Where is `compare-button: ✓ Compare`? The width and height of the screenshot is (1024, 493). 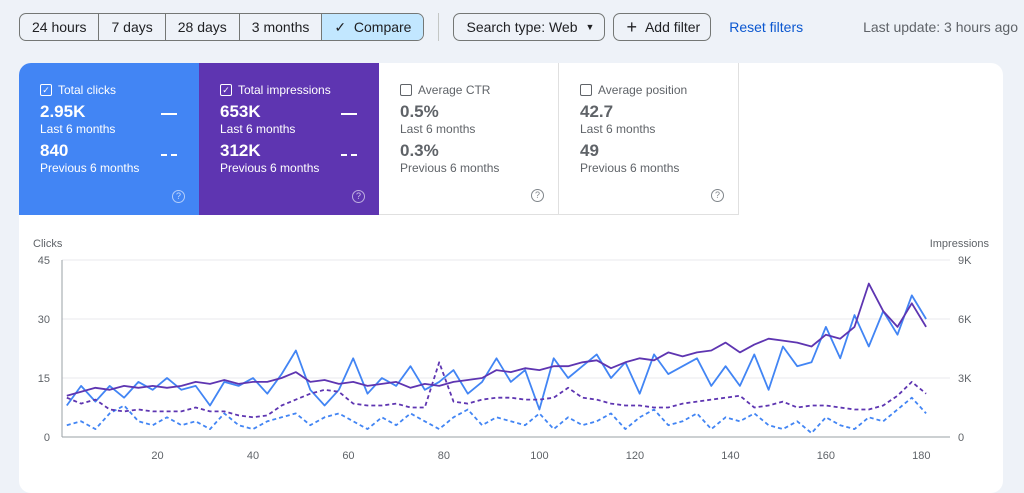
compare-button: ✓ Compare is located at coordinates (373, 27).